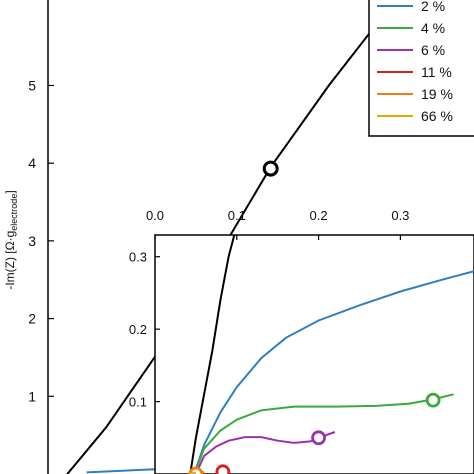  Describe the element at coordinates (138, 257) in the screenshot. I see `inset-y-tick-label: 0.3` at that location.